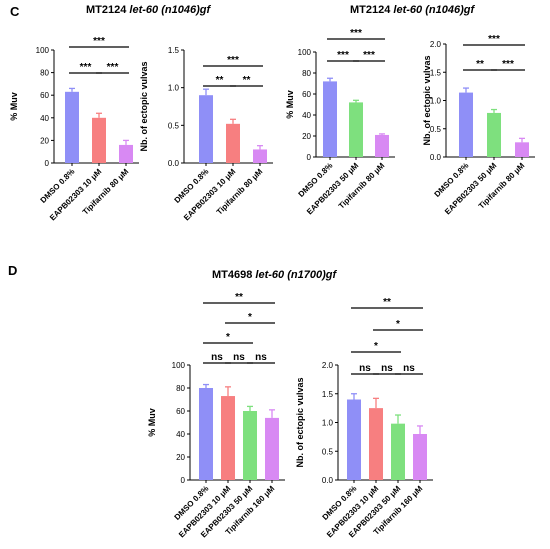 The width and height of the screenshot is (550, 549). Describe the element at coordinates (15, 11) in the screenshot. I see `panel-letter-c: C` at that location.